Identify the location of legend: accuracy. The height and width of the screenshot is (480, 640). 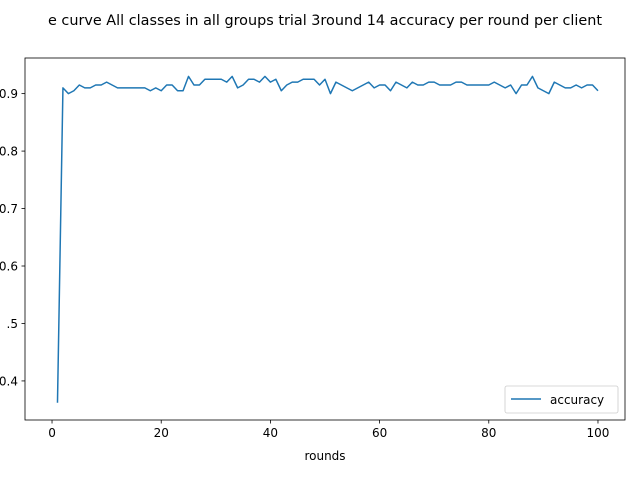
(561, 399).